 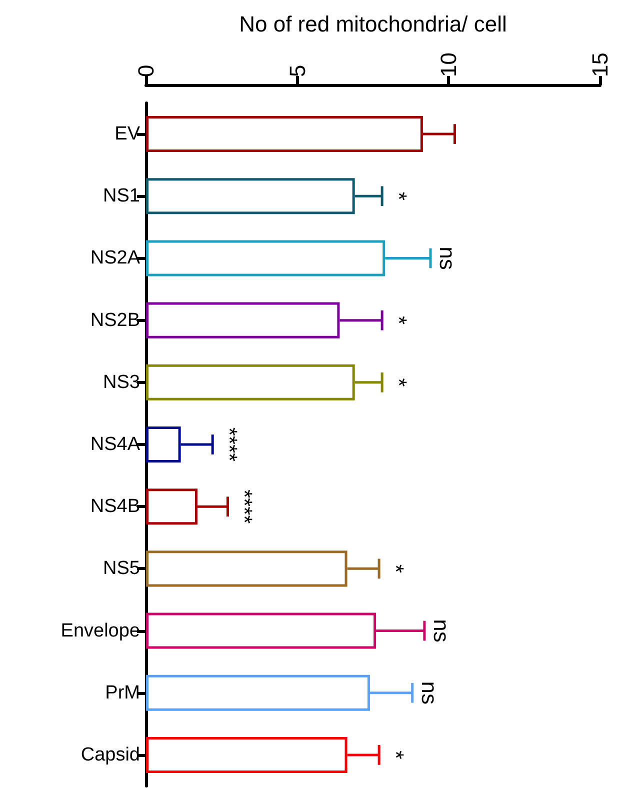 I want to click on y-tick-label: NS1, so click(x=121, y=196).